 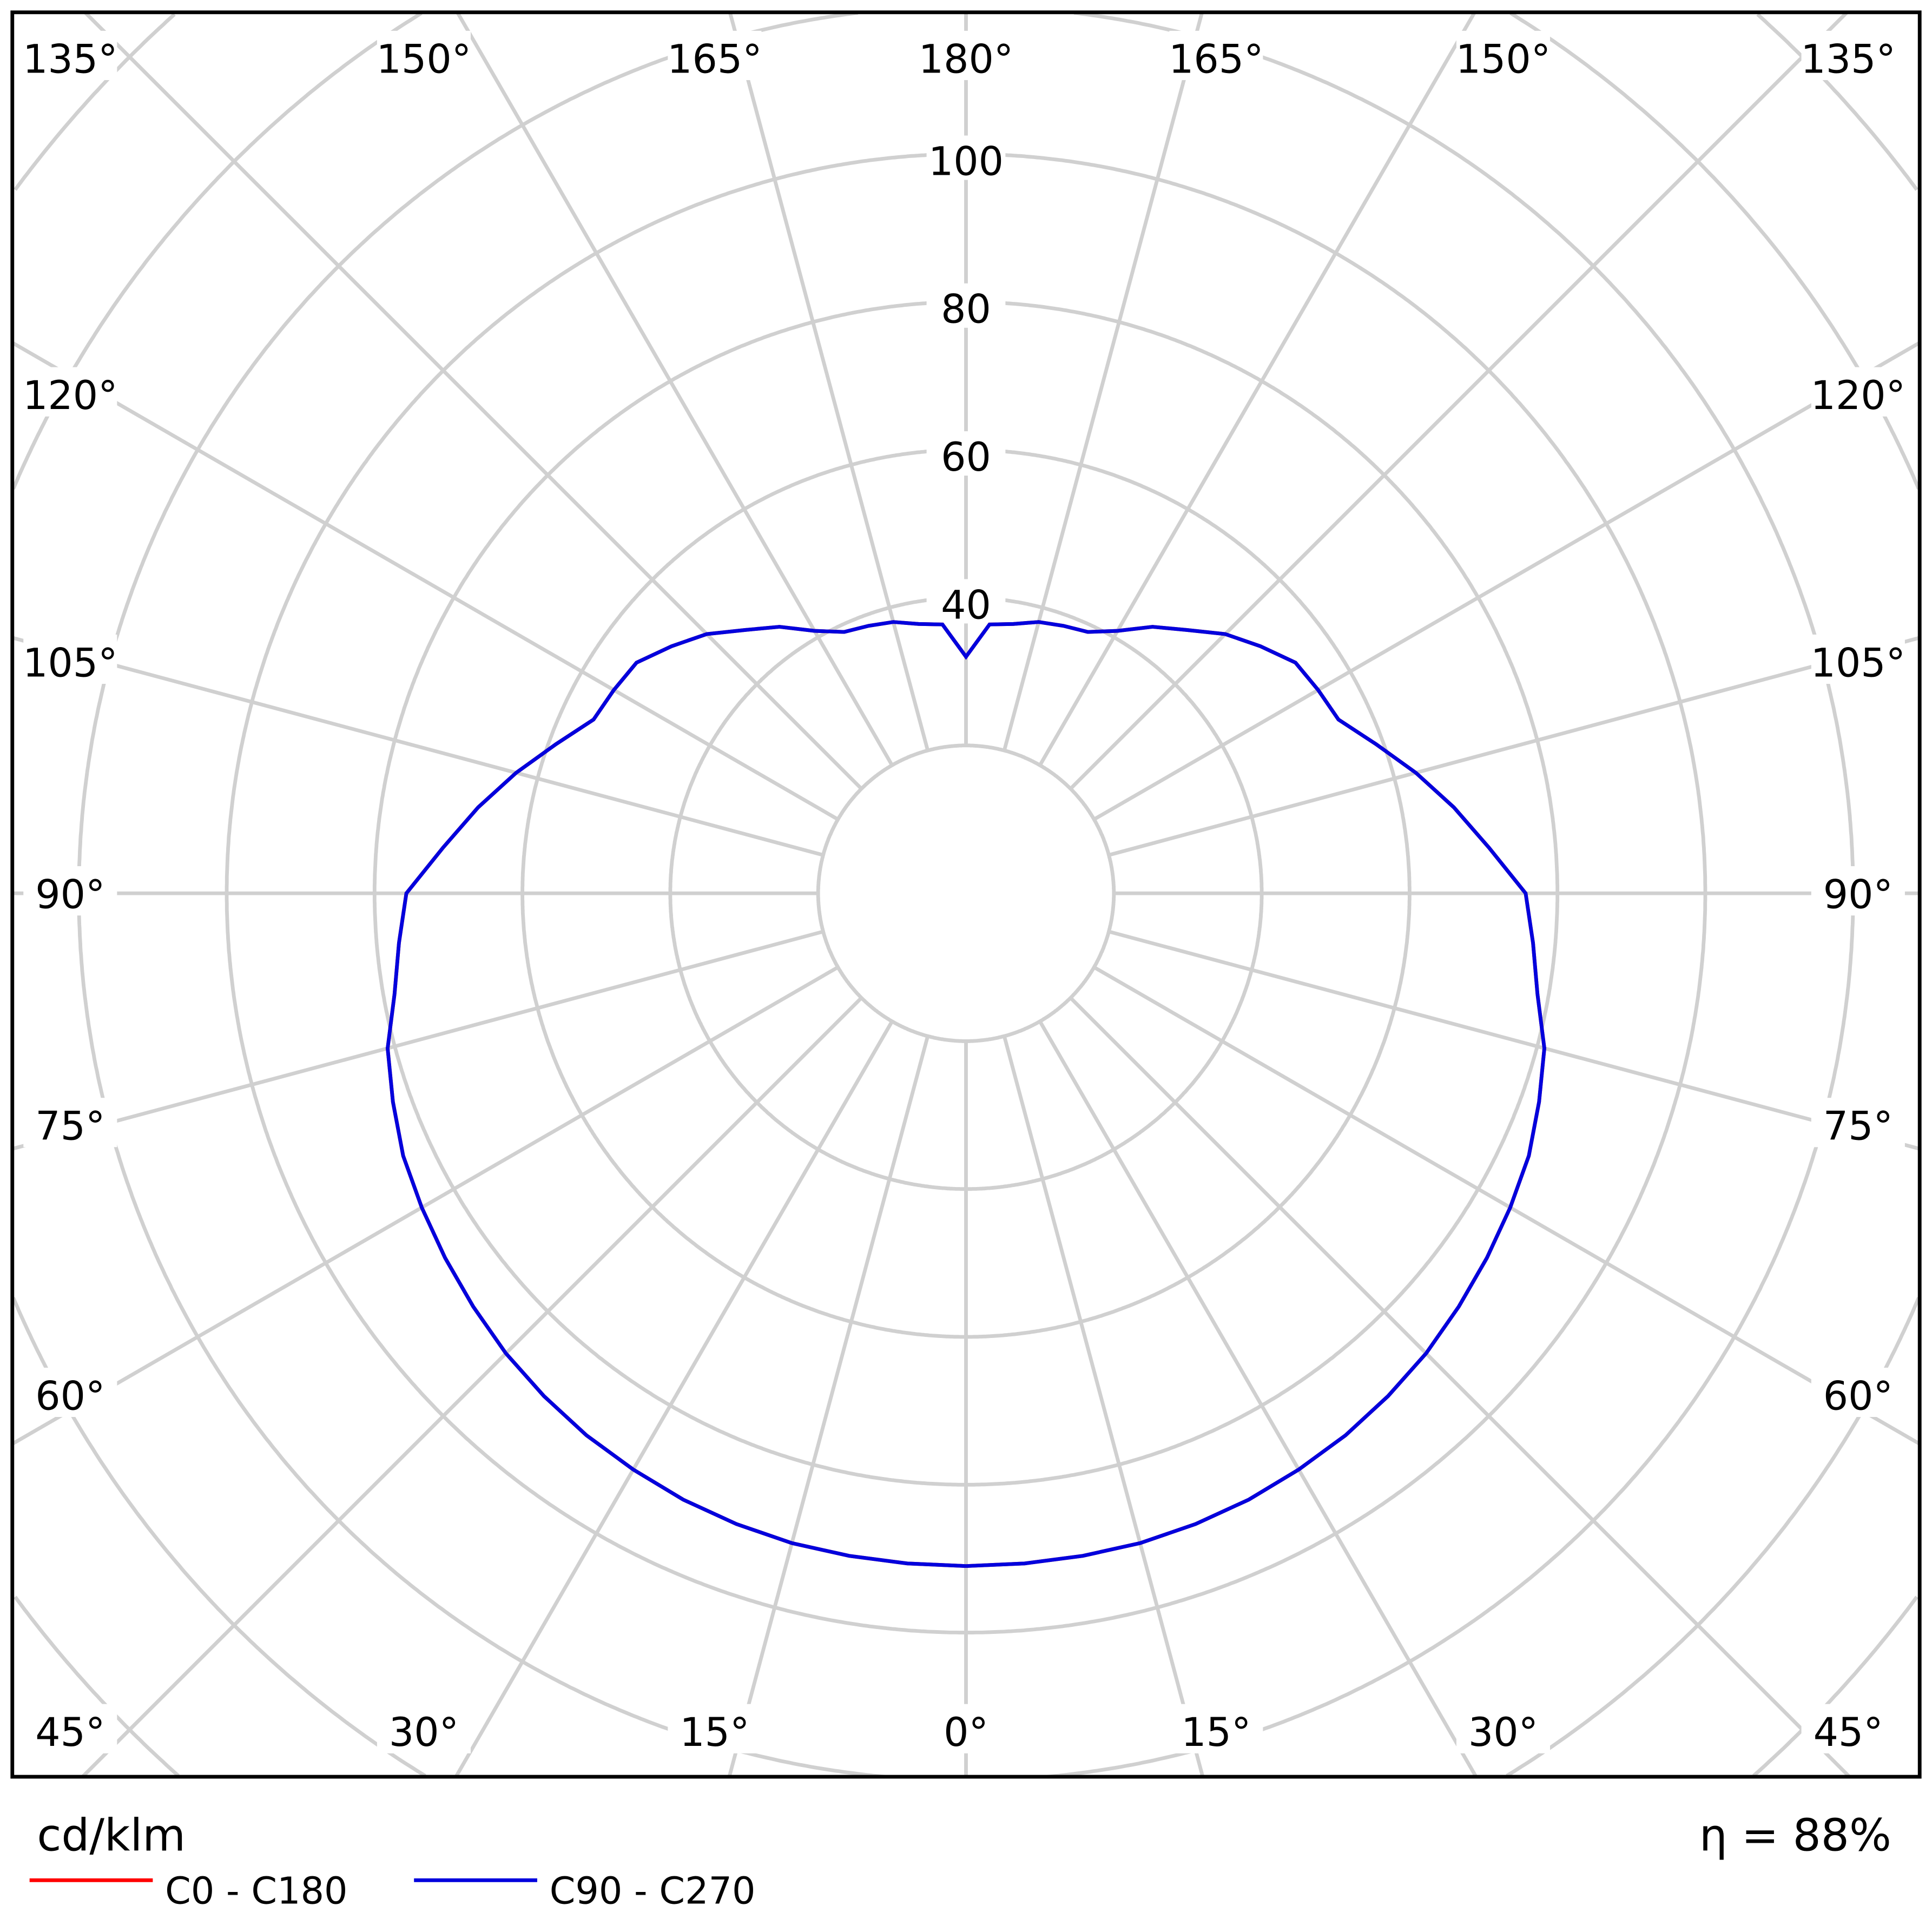 I want to click on efficiency-label: η = 88%, so click(x=1795, y=1836).